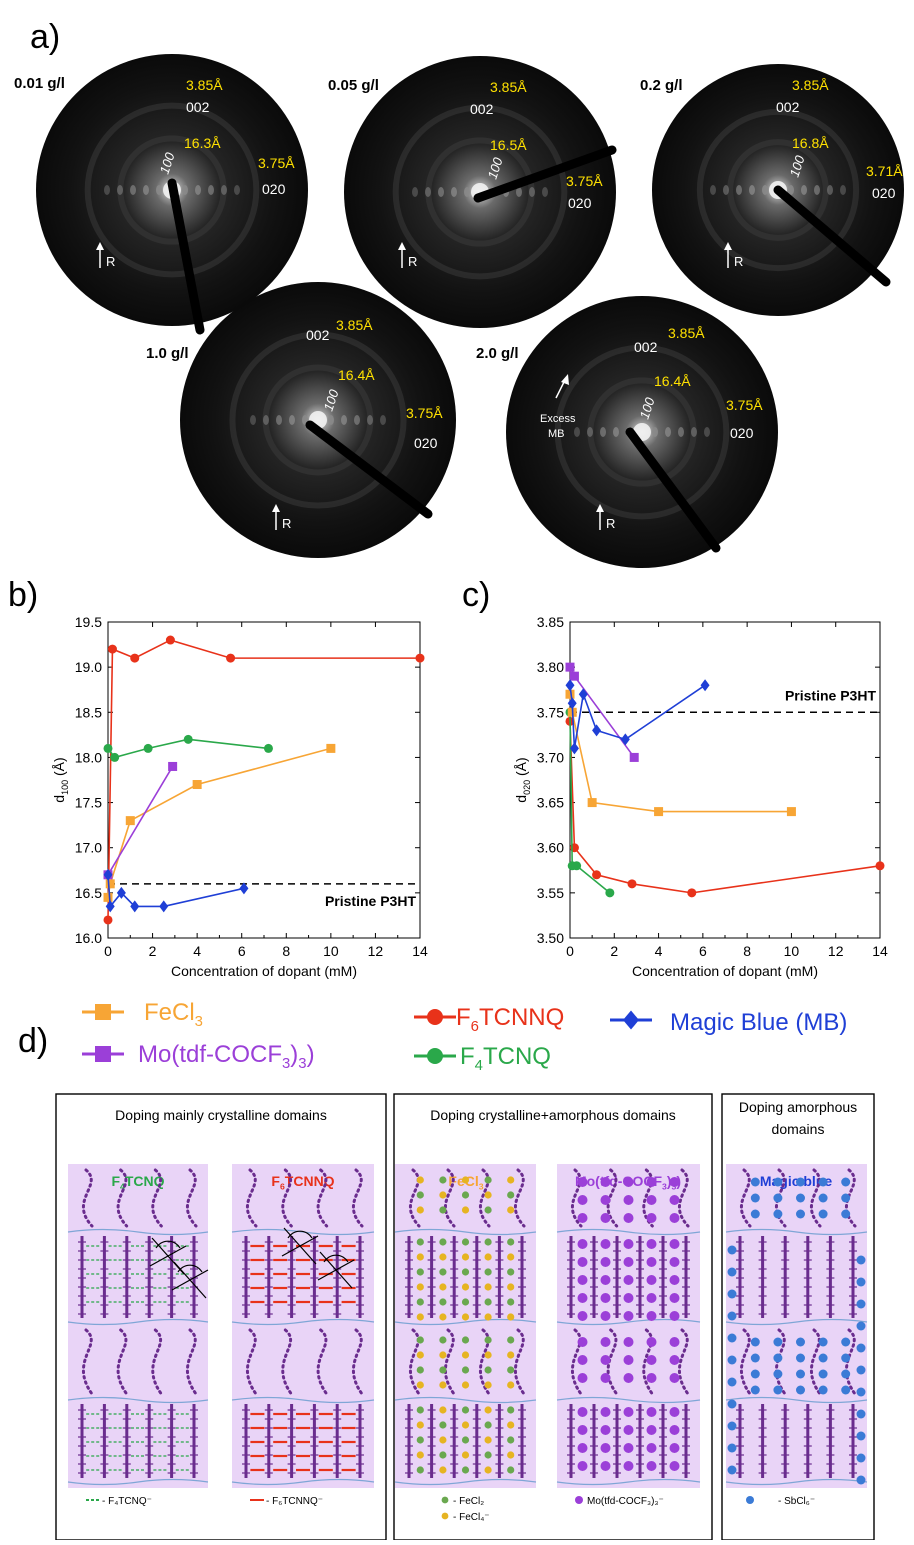 This screenshot has width=914, height=1545. What do you see at coordinates (412, 261) in the screenshot?
I see `rotation-arrow-label: R` at bounding box center [412, 261].